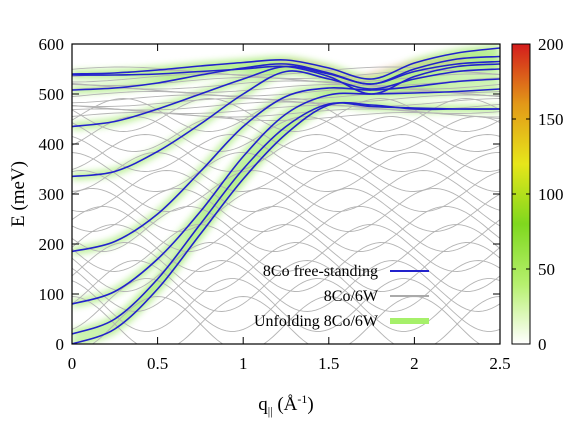  I want to click on y-tick-label: 400, so click(52, 144).